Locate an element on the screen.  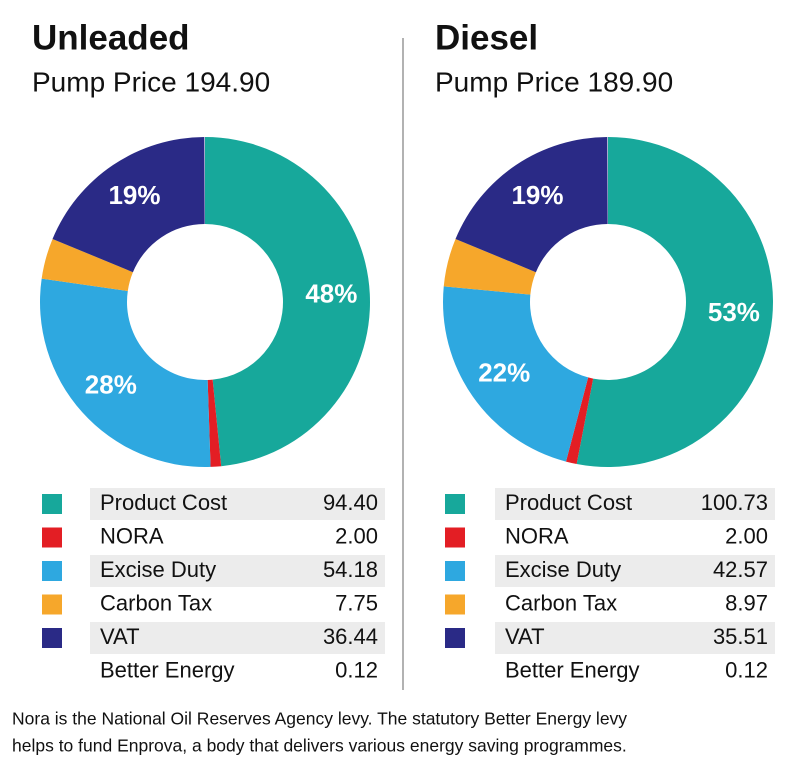
table-value: 35.51 is located at coordinates (740, 636).